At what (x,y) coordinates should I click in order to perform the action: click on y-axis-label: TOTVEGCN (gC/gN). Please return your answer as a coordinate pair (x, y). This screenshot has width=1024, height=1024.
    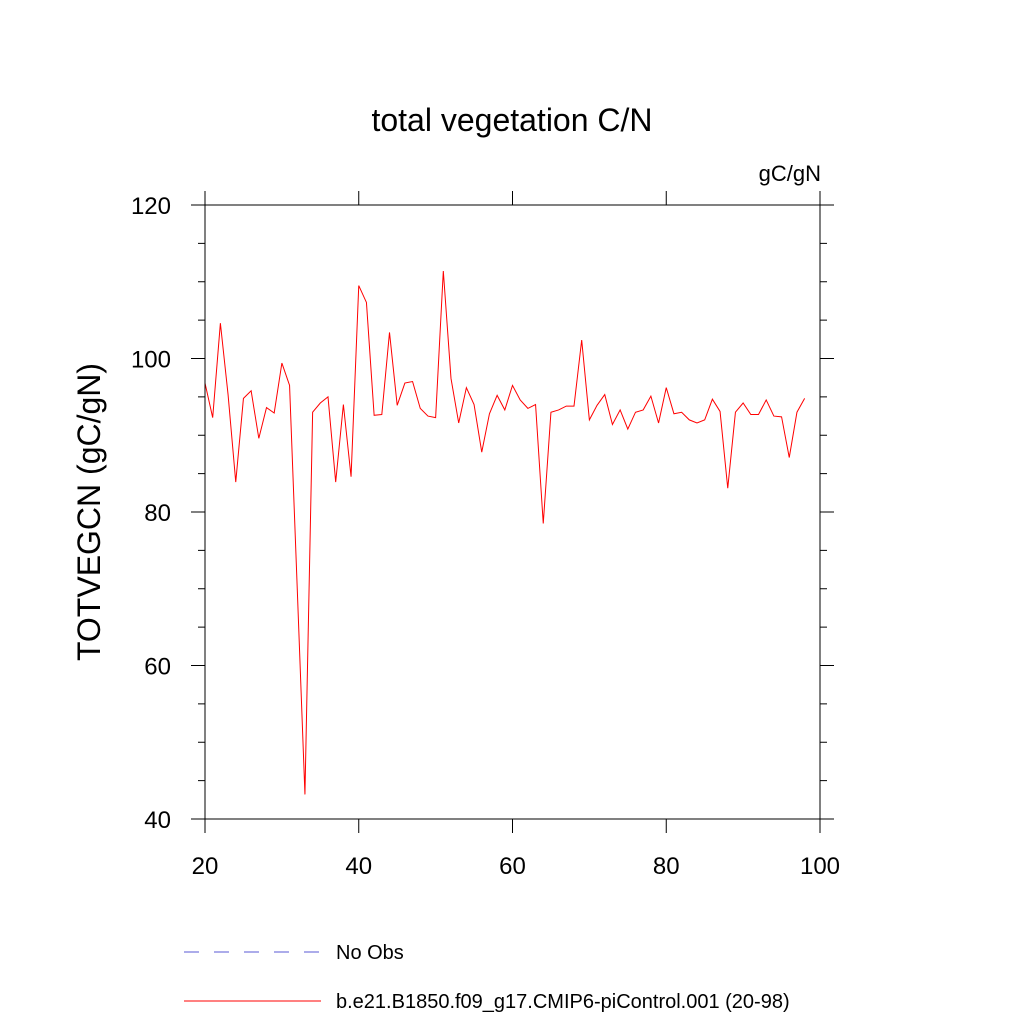
    Looking at the image, I should click on (89, 512).